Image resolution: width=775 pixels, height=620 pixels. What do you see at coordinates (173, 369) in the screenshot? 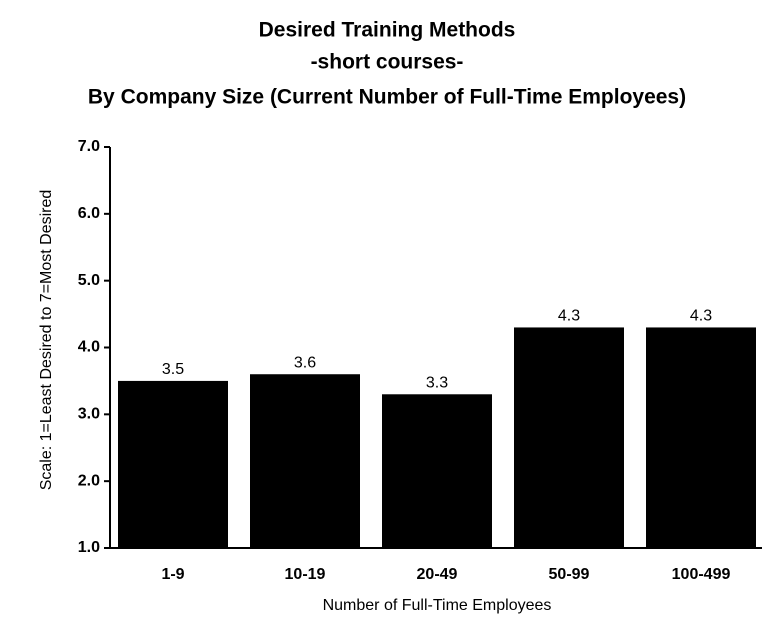
I see `value-label: 3.5` at bounding box center [173, 369].